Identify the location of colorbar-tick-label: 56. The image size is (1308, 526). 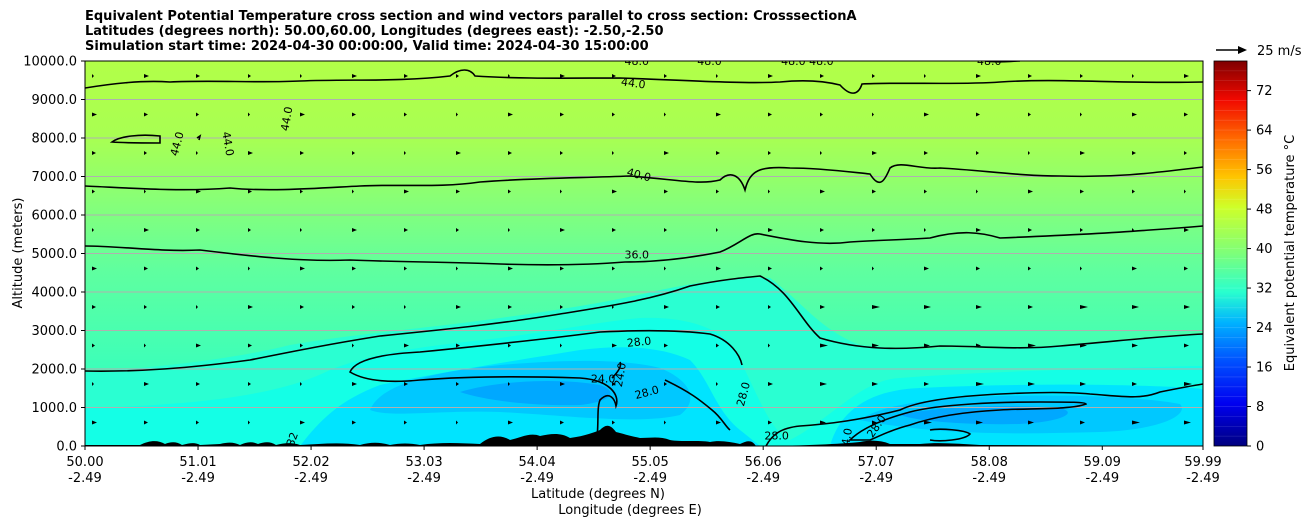
(1264, 170).